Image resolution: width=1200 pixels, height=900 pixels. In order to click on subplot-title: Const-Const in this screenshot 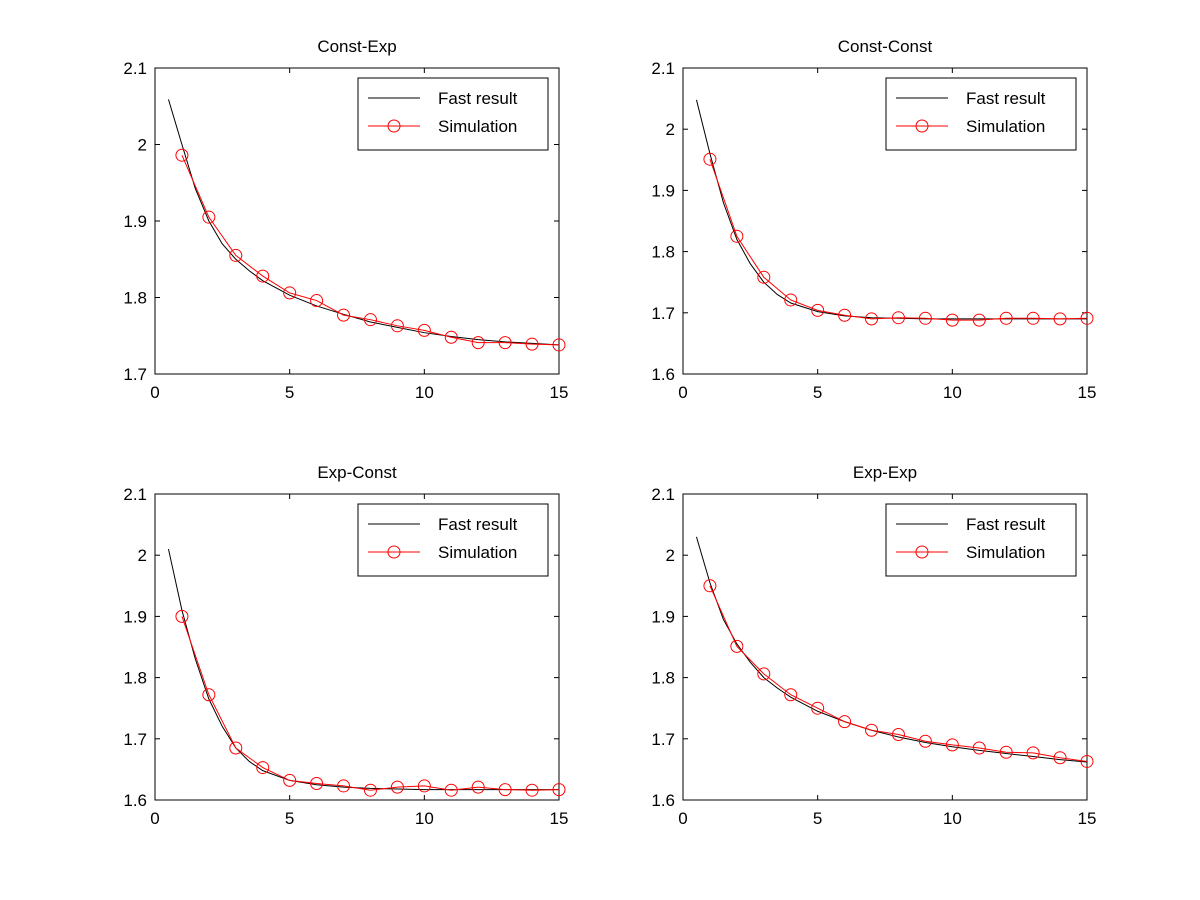, I will do `click(885, 46)`.